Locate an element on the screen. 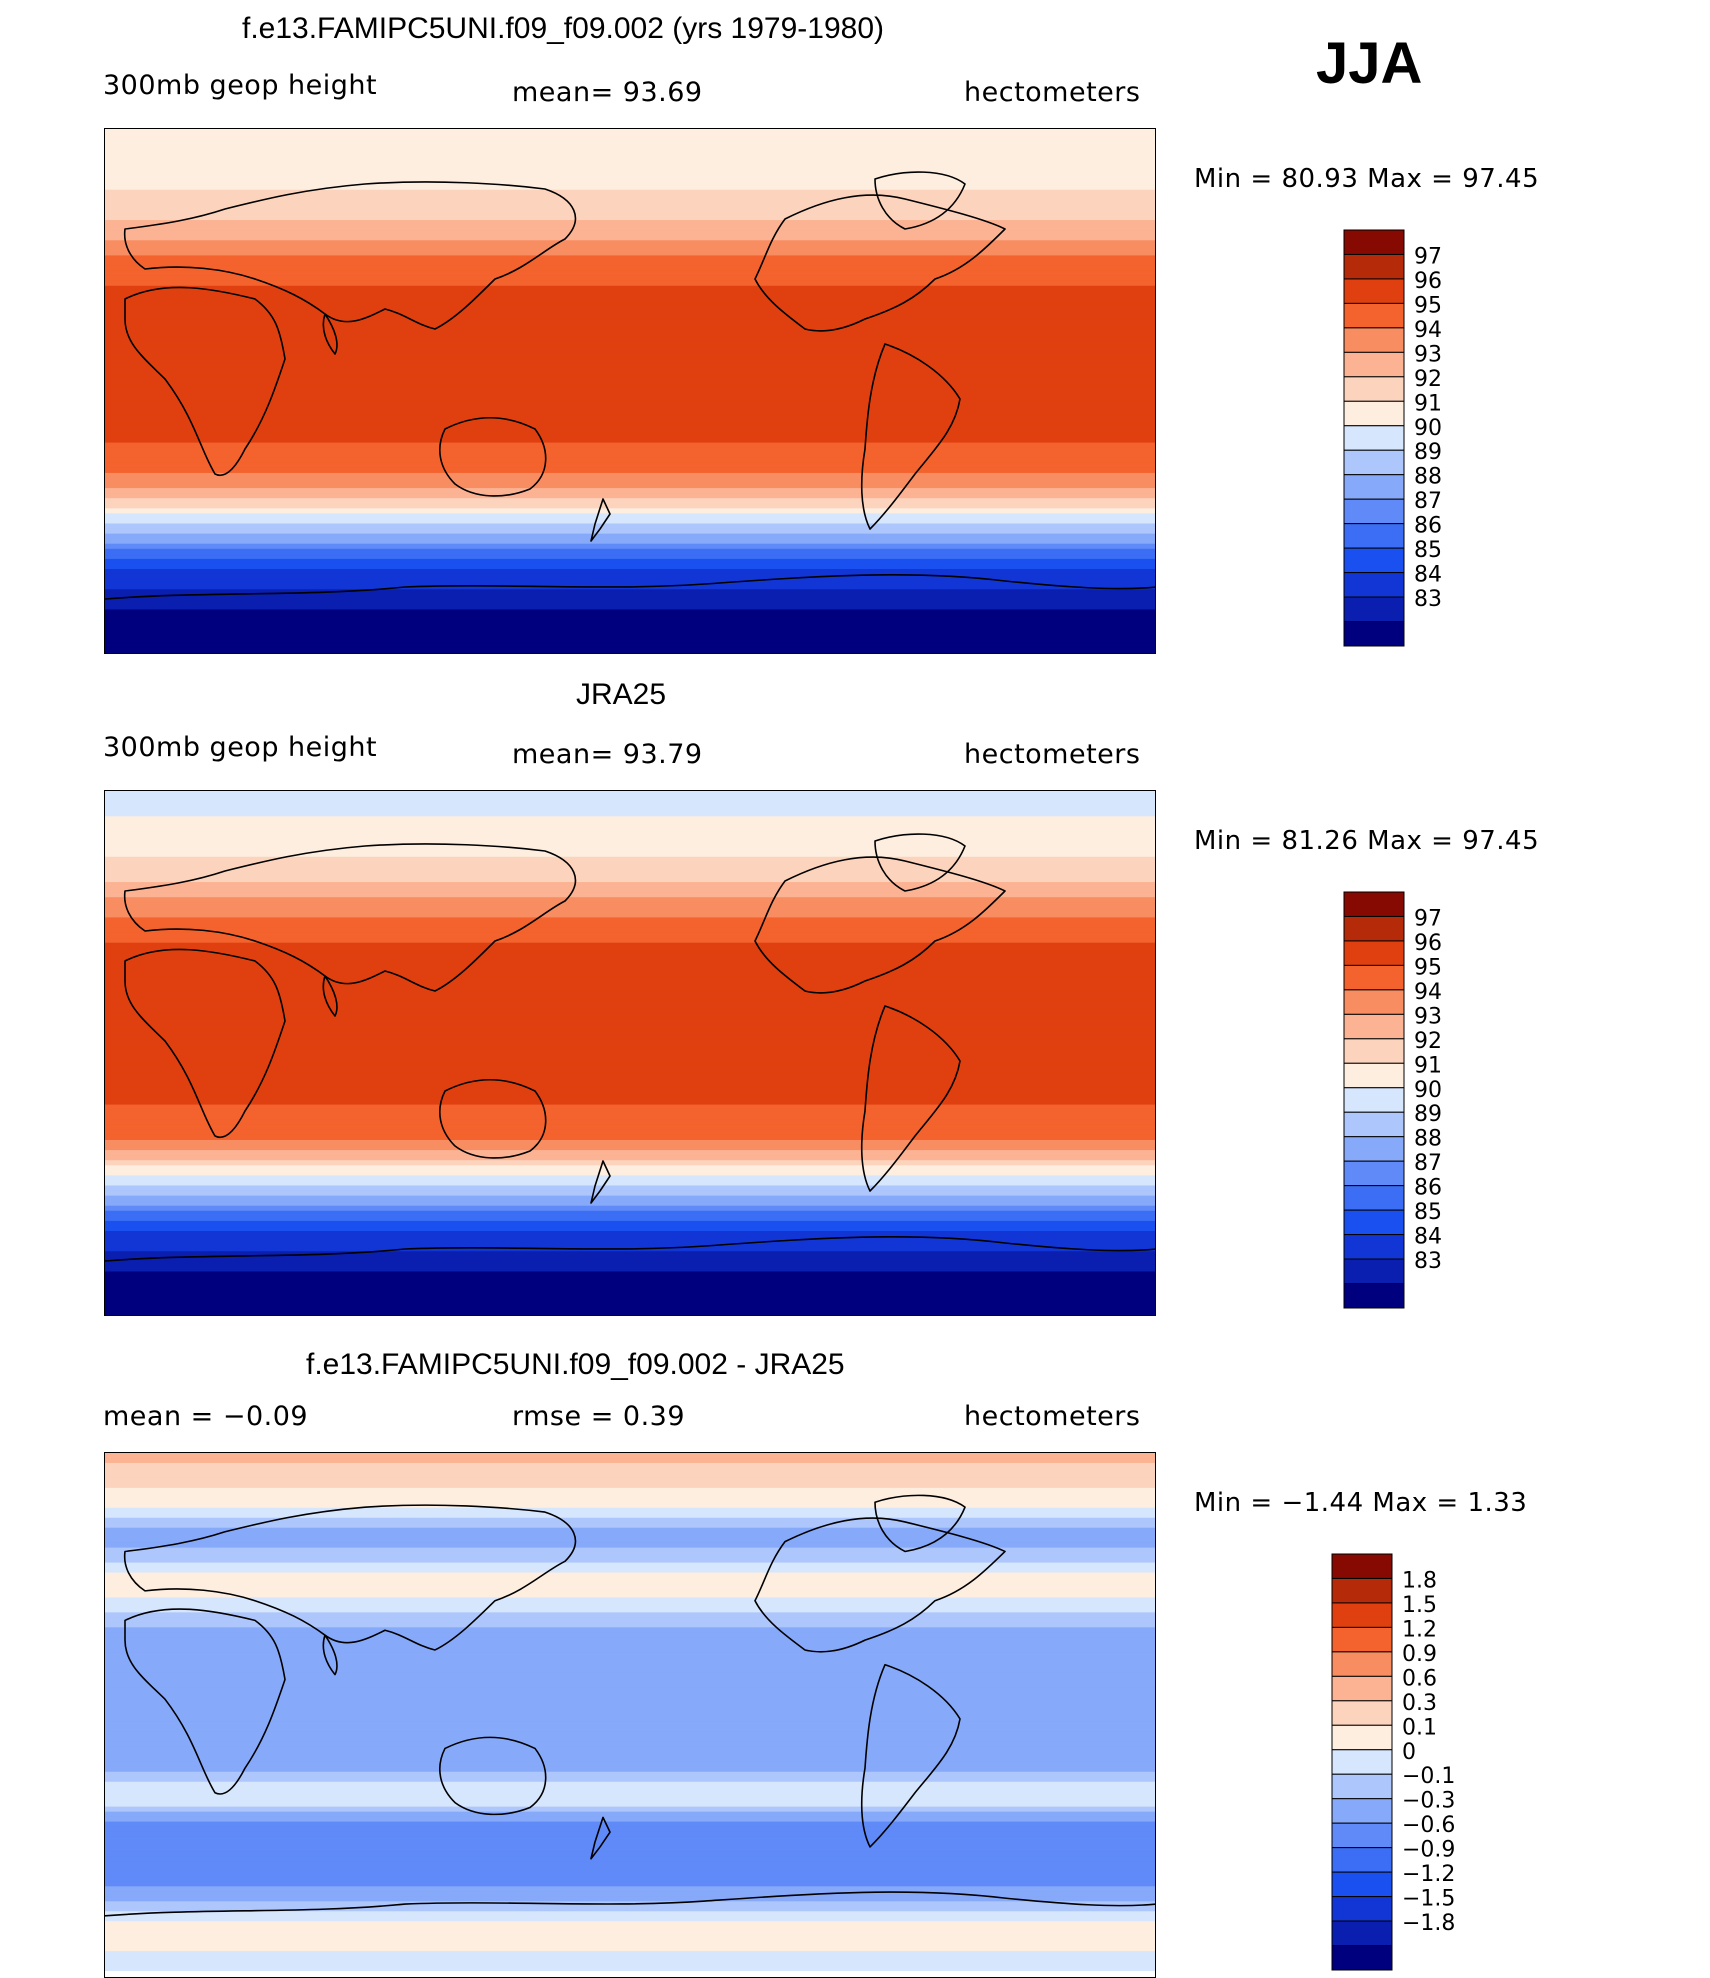  panel-1-mean-label: mean= 93.69 is located at coordinates (607, 92).